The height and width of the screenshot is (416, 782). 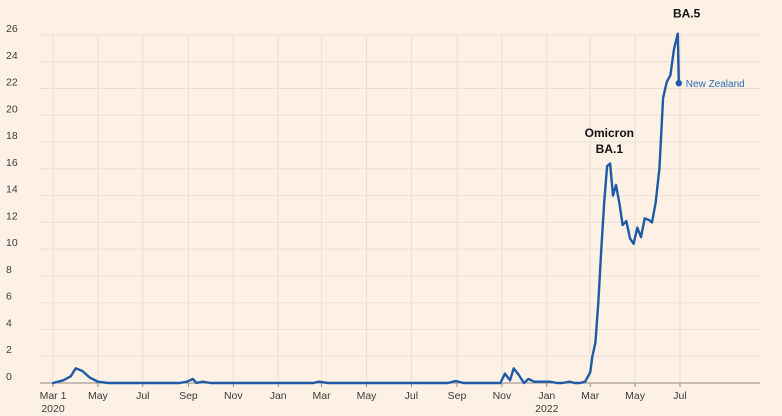 I want to click on annotation-label: BA.5, so click(x=687, y=14).